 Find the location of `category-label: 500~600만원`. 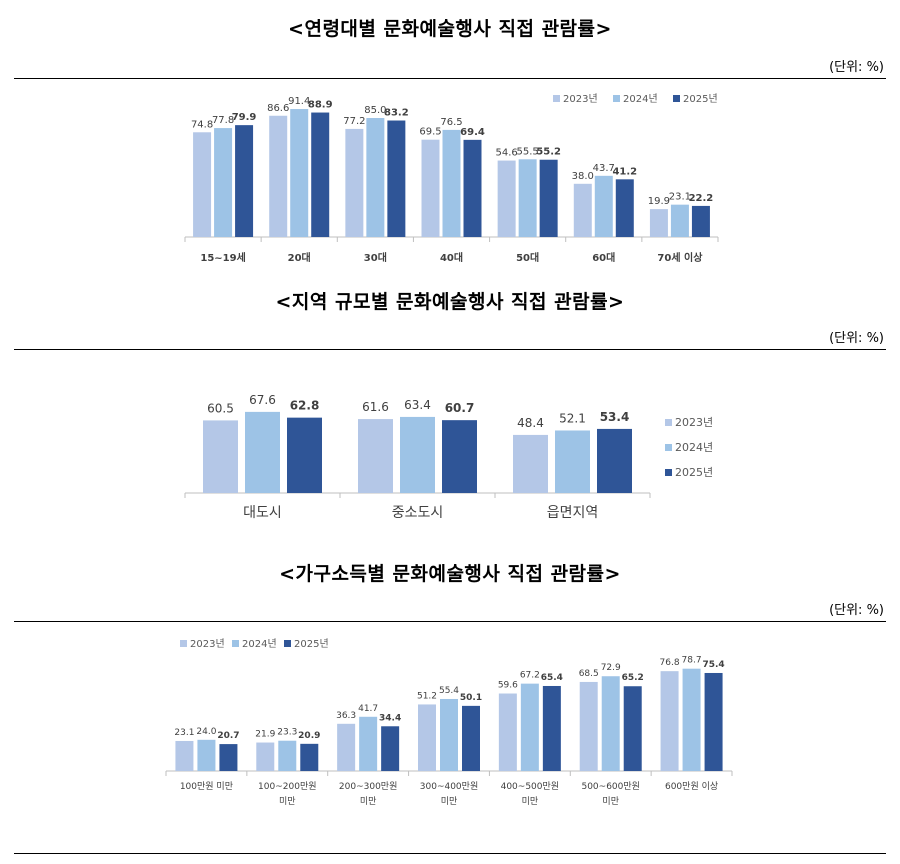

category-label: 500~600만원 is located at coordinates (610, 786).